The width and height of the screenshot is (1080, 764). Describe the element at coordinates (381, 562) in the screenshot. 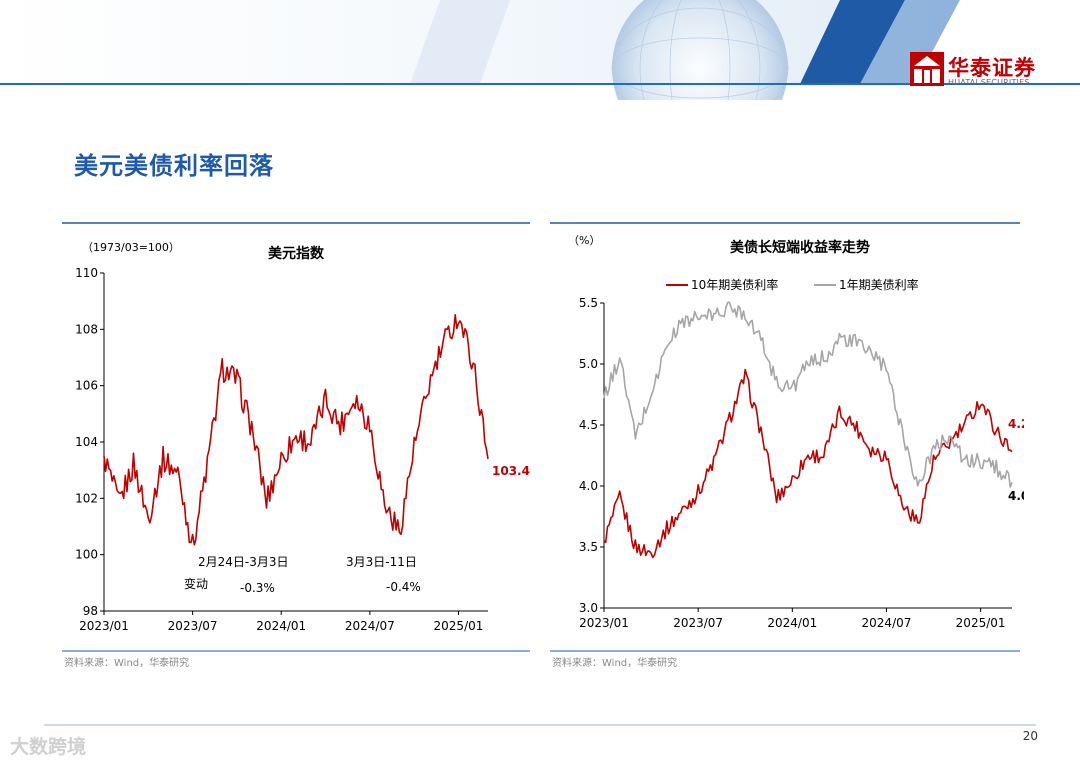

I see `annotation-period-2: 3月3日-11日` at that location.